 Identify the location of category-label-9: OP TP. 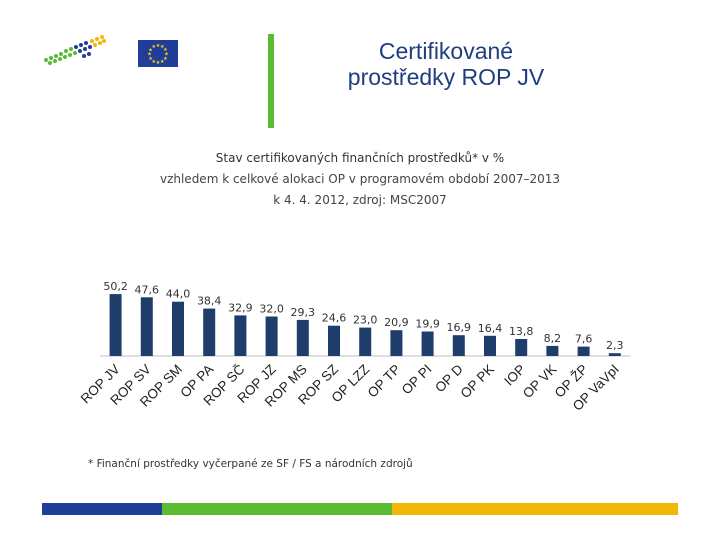
(384, 381).